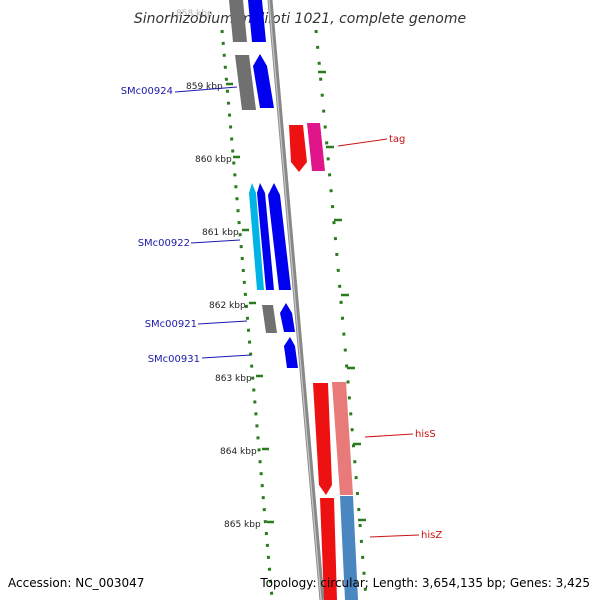  Describe the element at coordinates (220, 233) in the screenshot. I see `tick-label-861: 861 kbp` at that location.